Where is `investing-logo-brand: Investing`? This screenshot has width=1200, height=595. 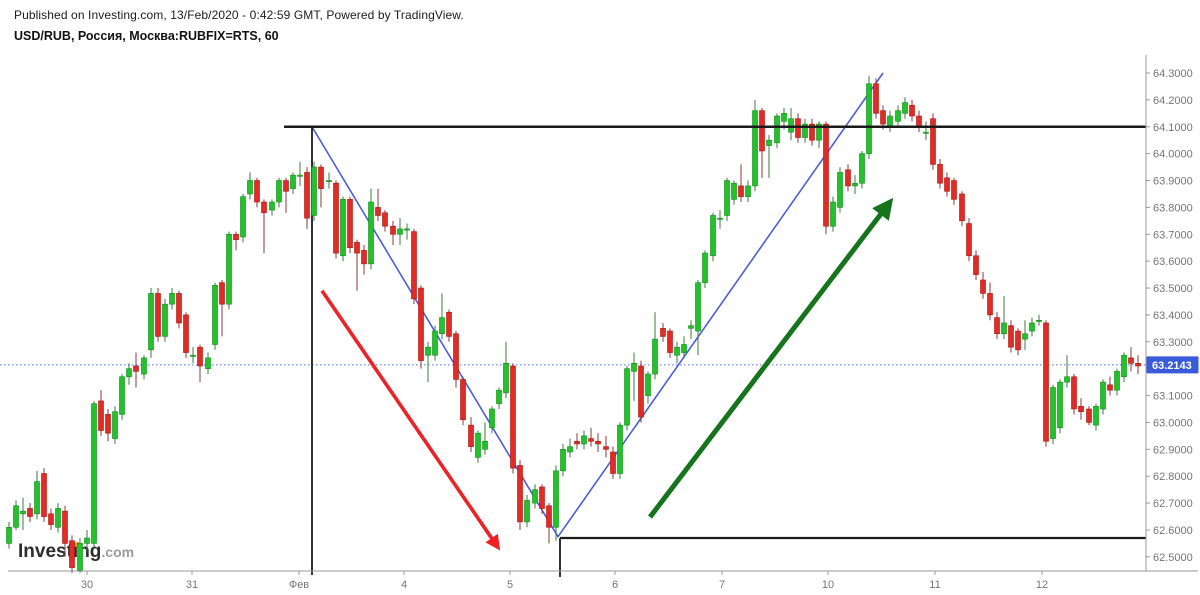 investing-logo-brand: Investing is located at coordinates (59, 551).